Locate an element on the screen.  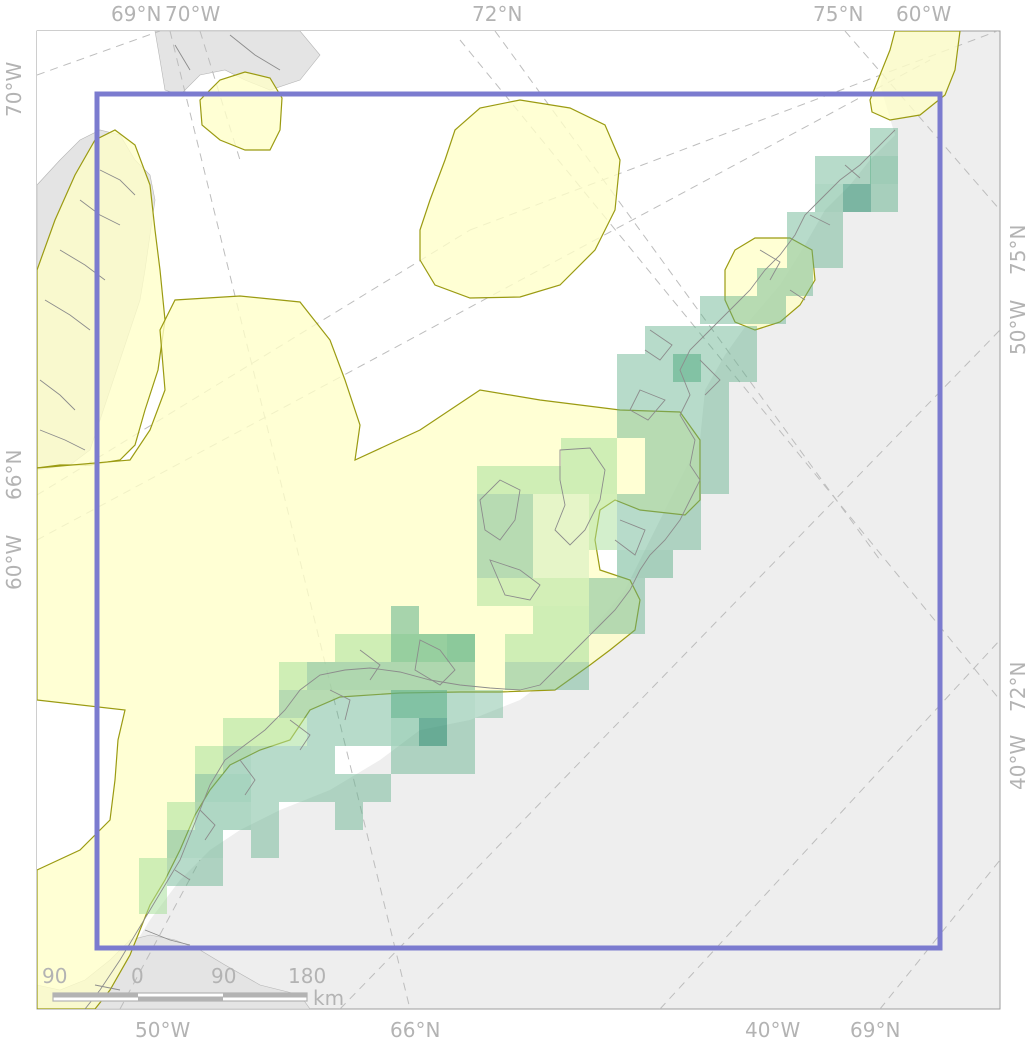
range-north-blob is located at coordinates (520, 199).